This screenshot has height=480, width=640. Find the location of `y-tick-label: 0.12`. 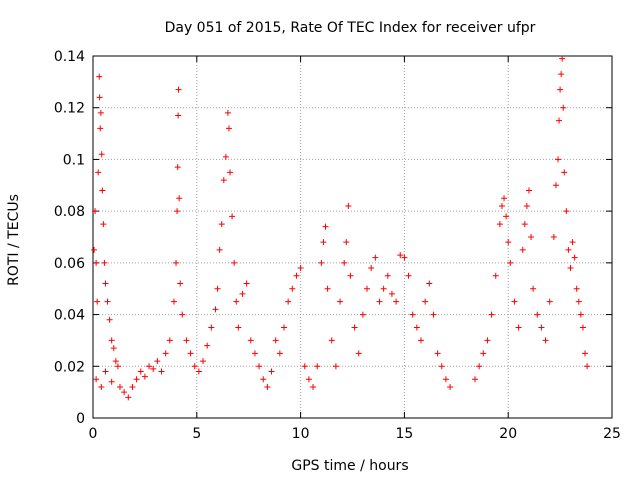

y-tick-label: 0.12 is located at coordinates (69, 109).